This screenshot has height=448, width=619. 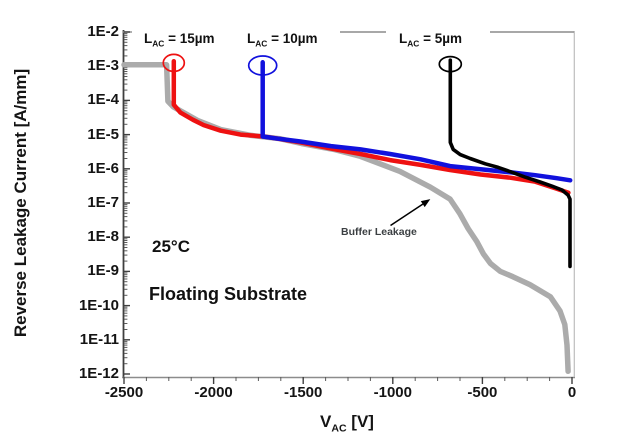 What do you see at coordinates (103, 202) in the screenshot?
I see `y-tick-label-1E-7: 1E-7` at bounding box center [103, 202].